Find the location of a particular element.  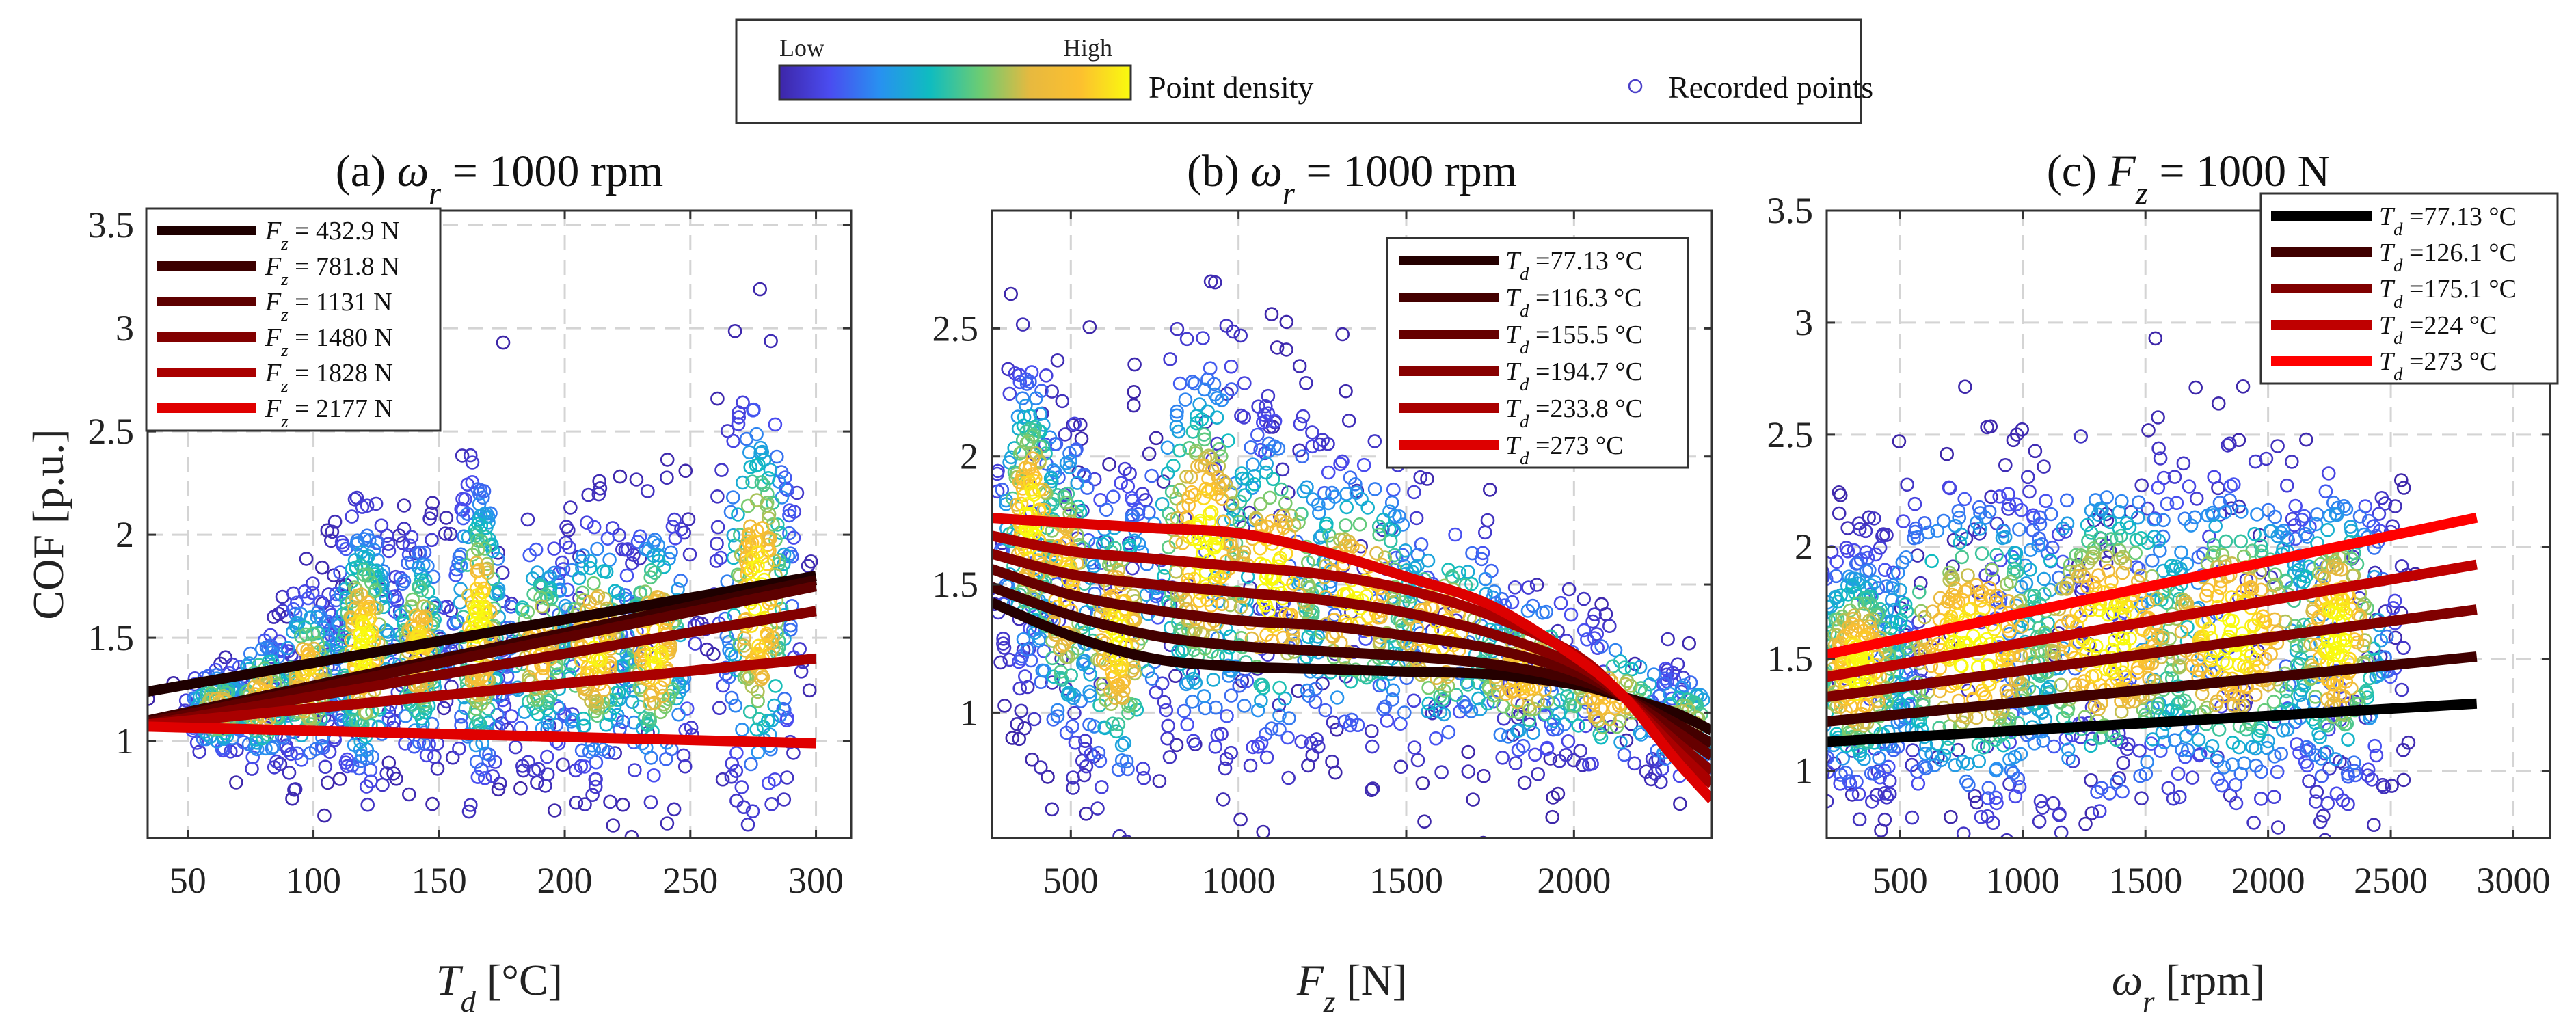

legend-variable: T is located at coordinates (1513, 261).